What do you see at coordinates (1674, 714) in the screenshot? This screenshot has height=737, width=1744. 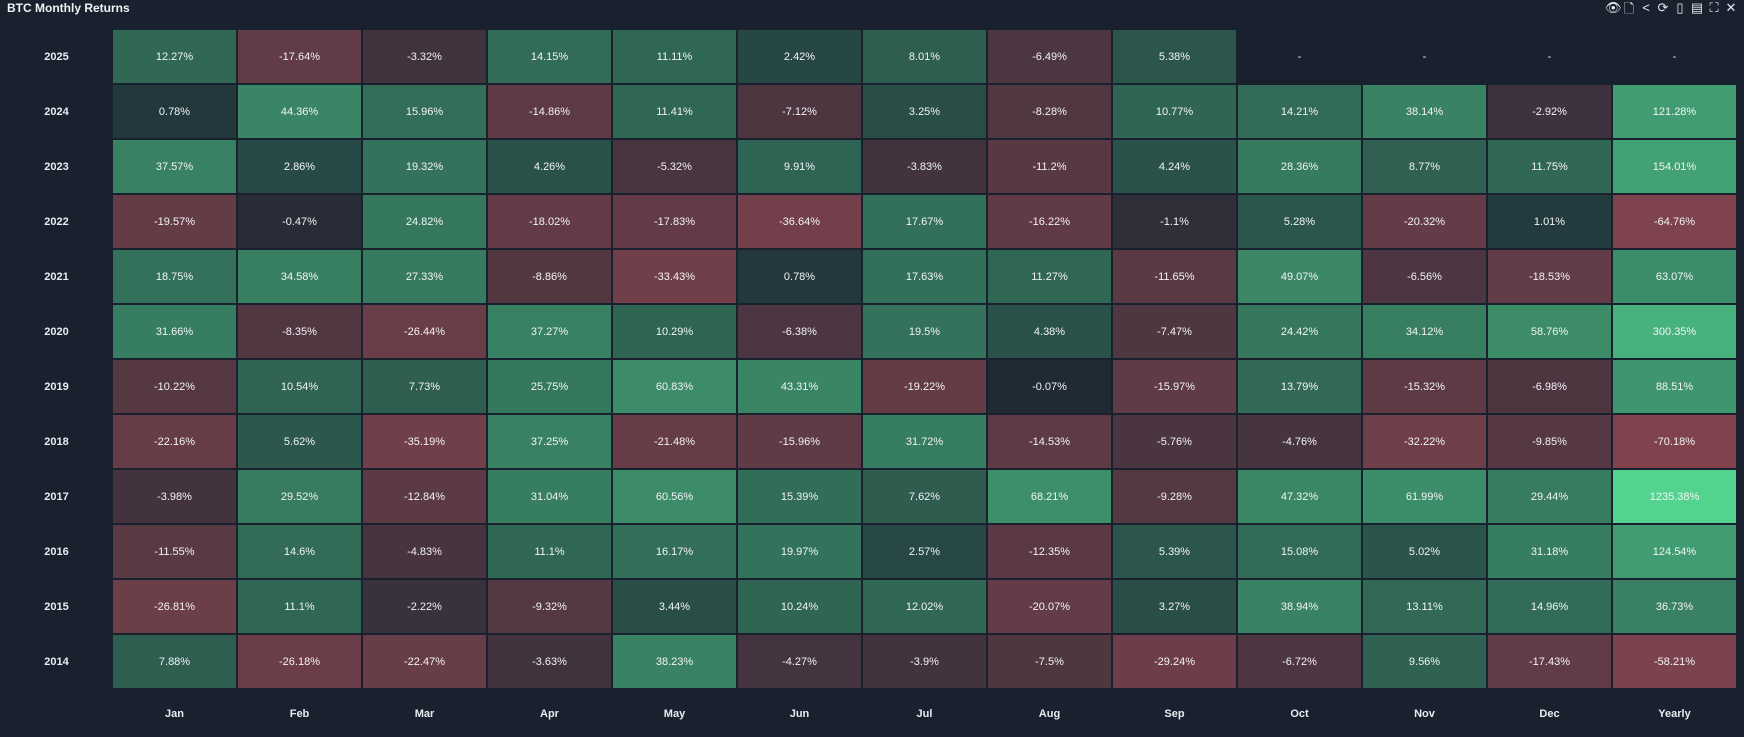 I see `column-label: Yearly` at bounding box center [1674, 714].